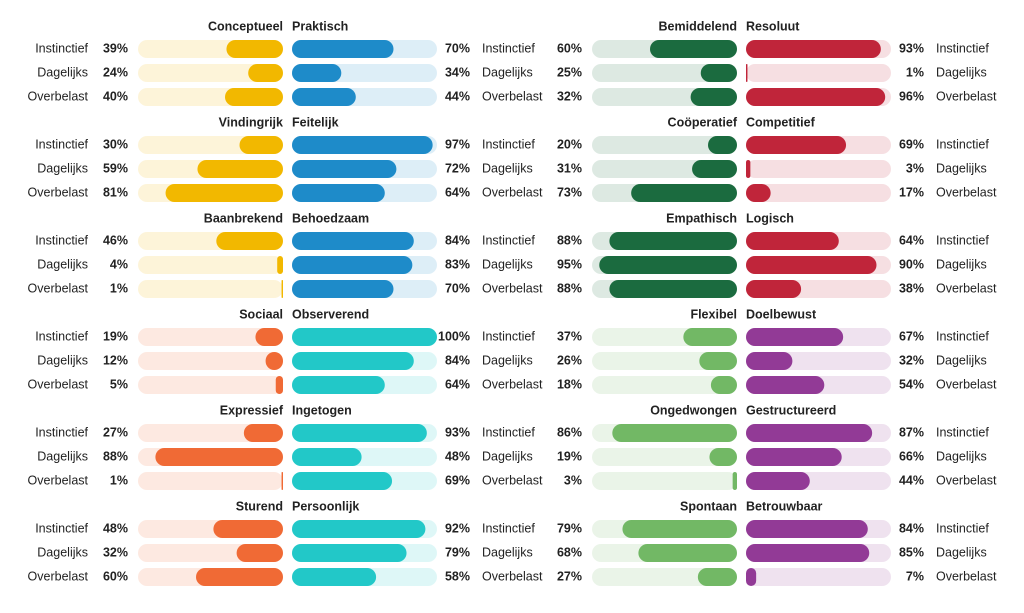 Image resolution: width=1024 pixels, height=613 pixels. Describe the element at coordinates (773, 26) in the screenshot. I see `chart-title: Resoluut` at that location.